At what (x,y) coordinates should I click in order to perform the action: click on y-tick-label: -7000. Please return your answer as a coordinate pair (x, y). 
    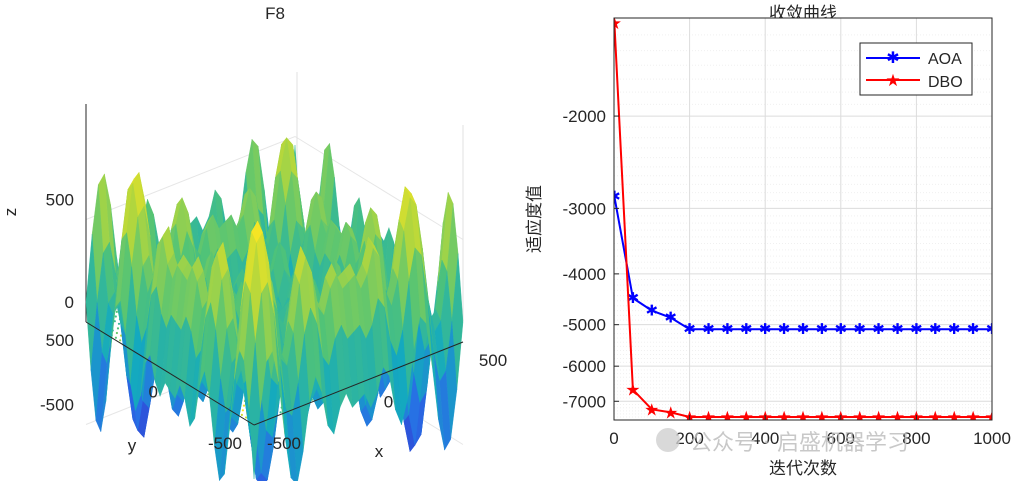
    Looking at the image, I should click on (584, 401).